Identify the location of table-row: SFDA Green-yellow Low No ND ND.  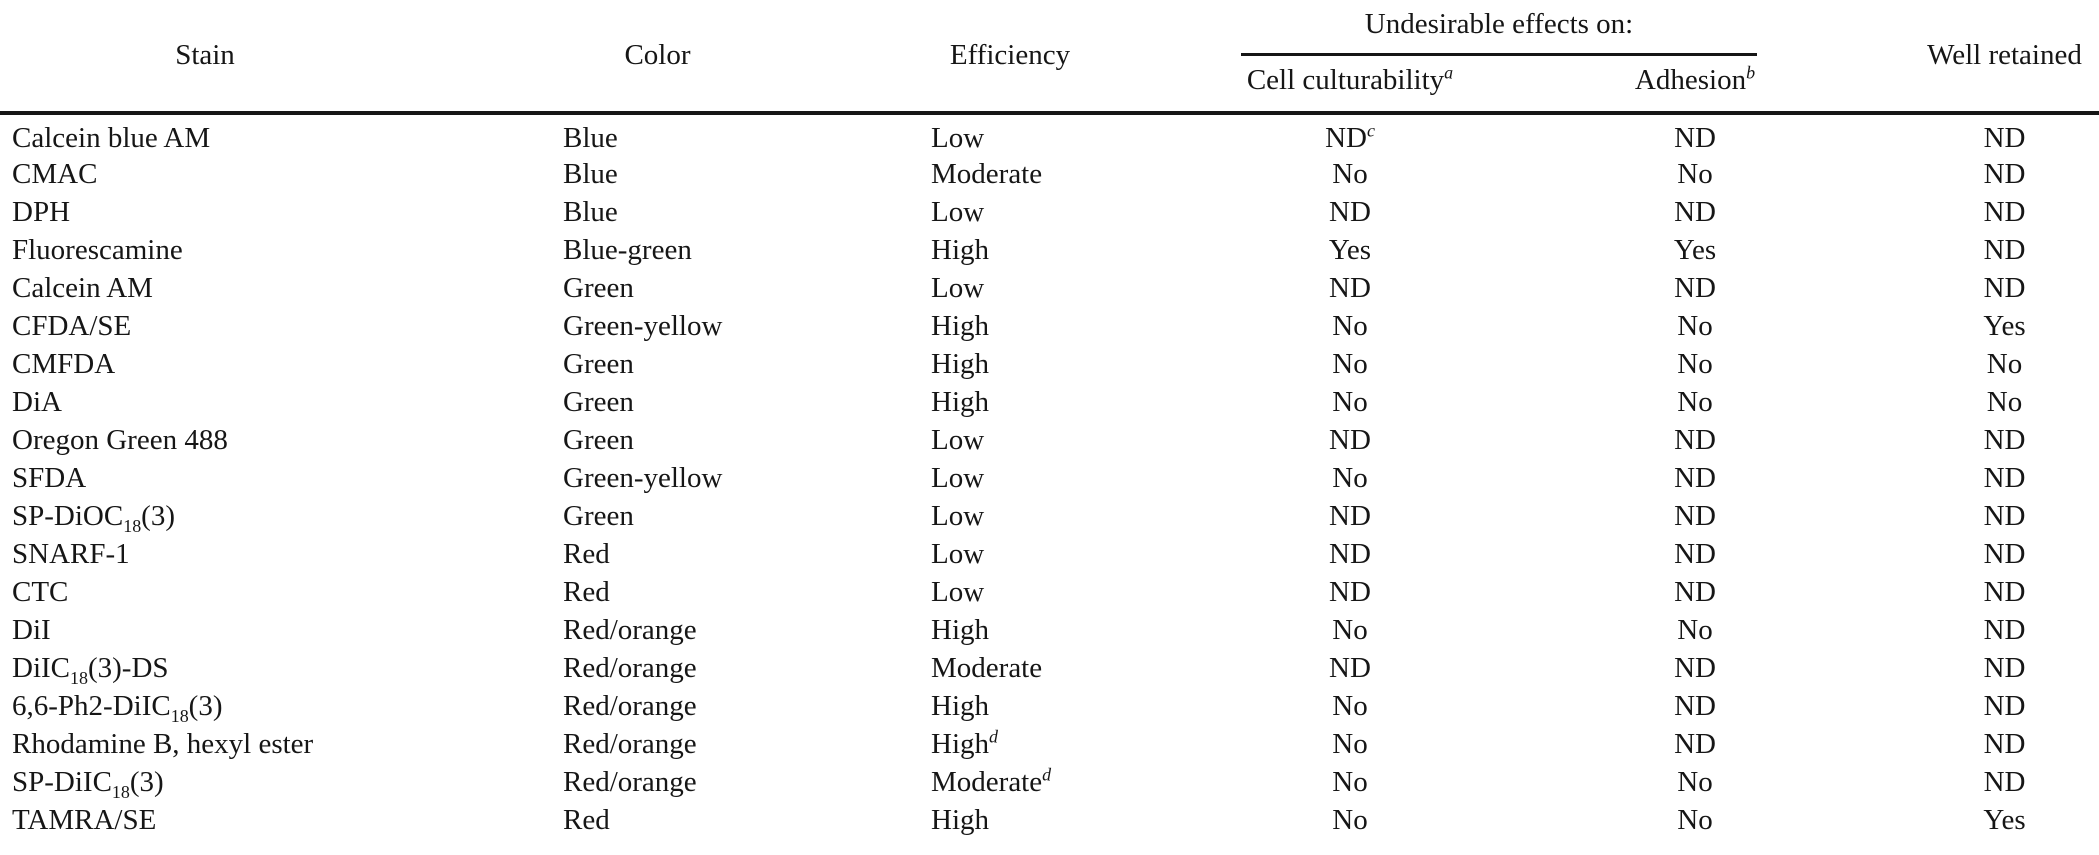
(1049, 478).